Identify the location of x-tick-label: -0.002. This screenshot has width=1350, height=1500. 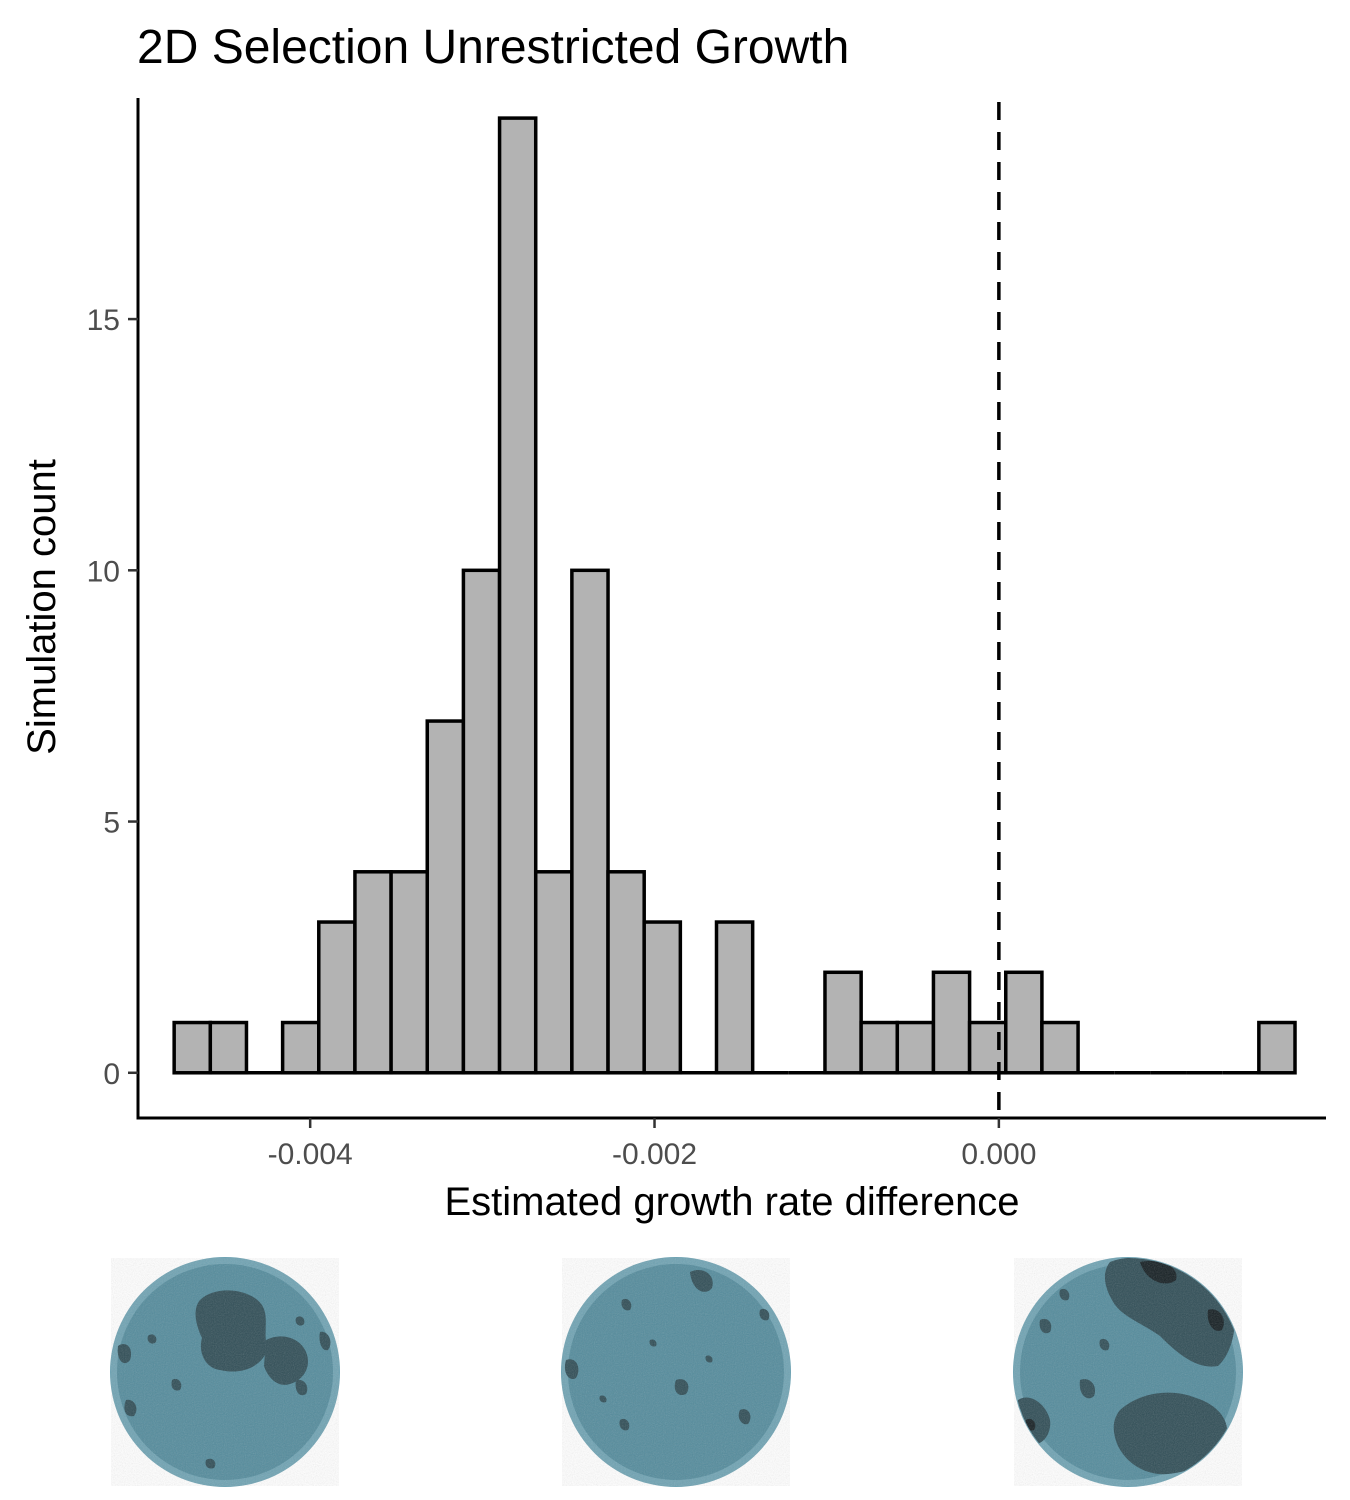
(654, 1154).